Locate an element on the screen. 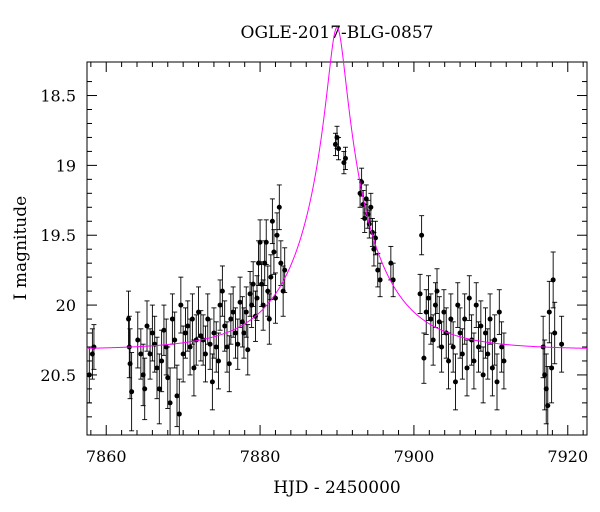  y-tick-label: 20 is located at coordinates (66, 305).